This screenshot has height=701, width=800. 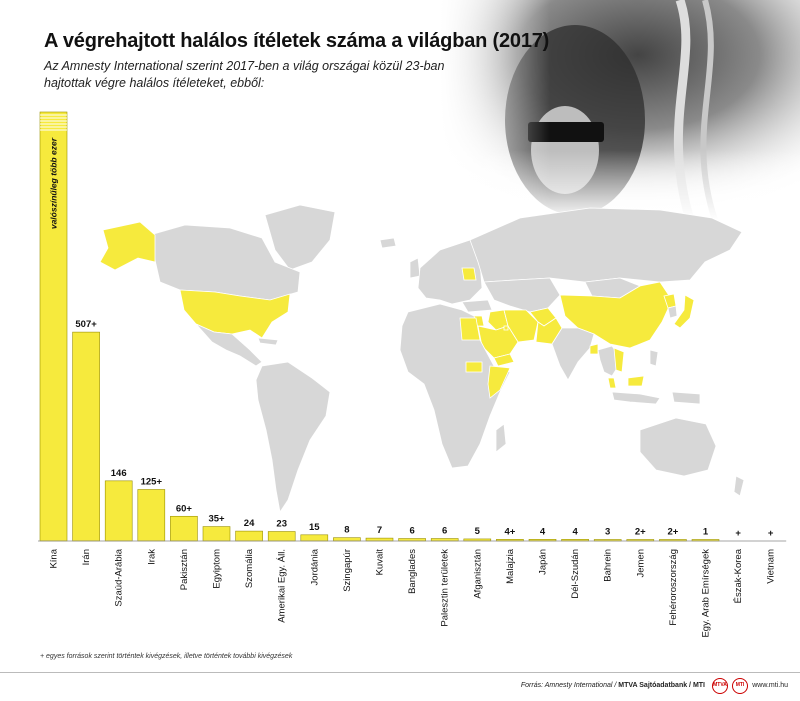 What do you see at coordinates (509, 531) in the screenshot?
I see `value-label-14: 4+` at bounding box center [509, 531].